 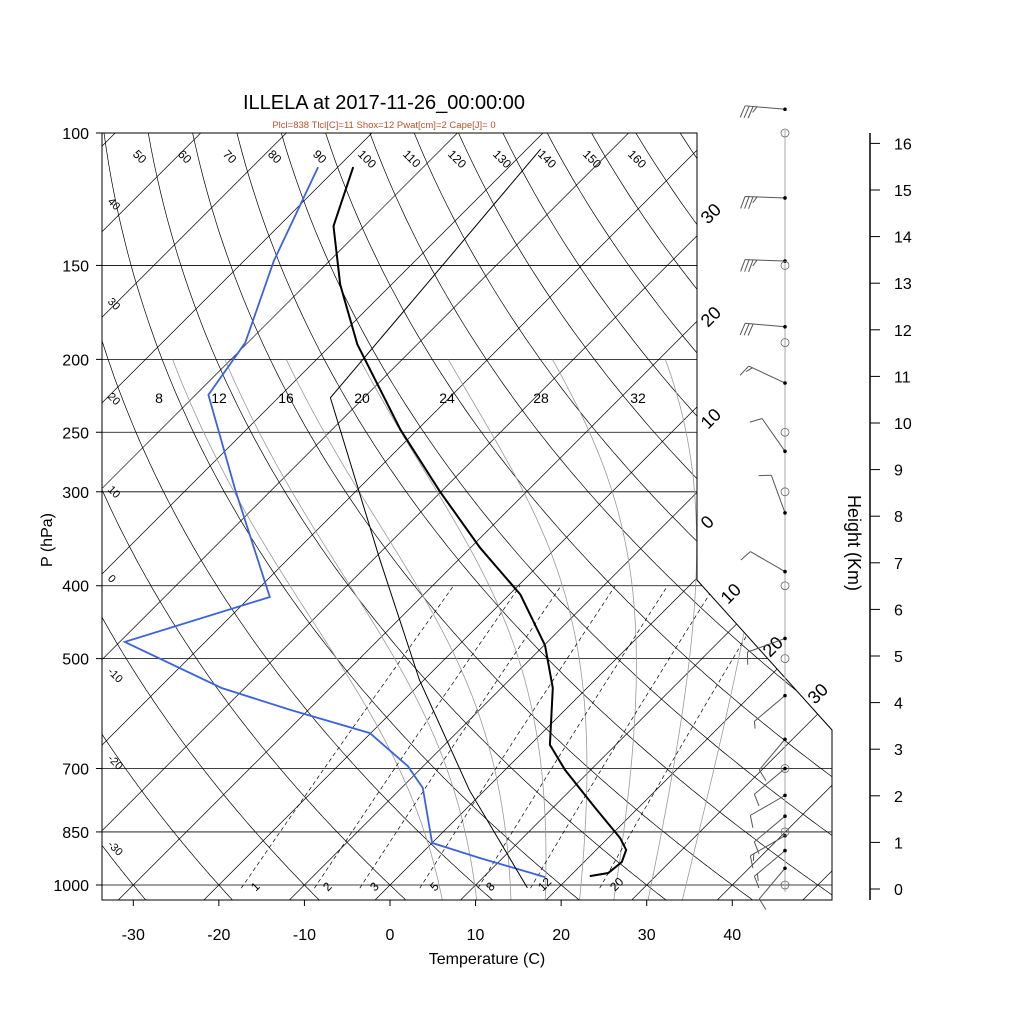 I want to click on dry-adiabat-label: 120, so click(x=457, y=159).